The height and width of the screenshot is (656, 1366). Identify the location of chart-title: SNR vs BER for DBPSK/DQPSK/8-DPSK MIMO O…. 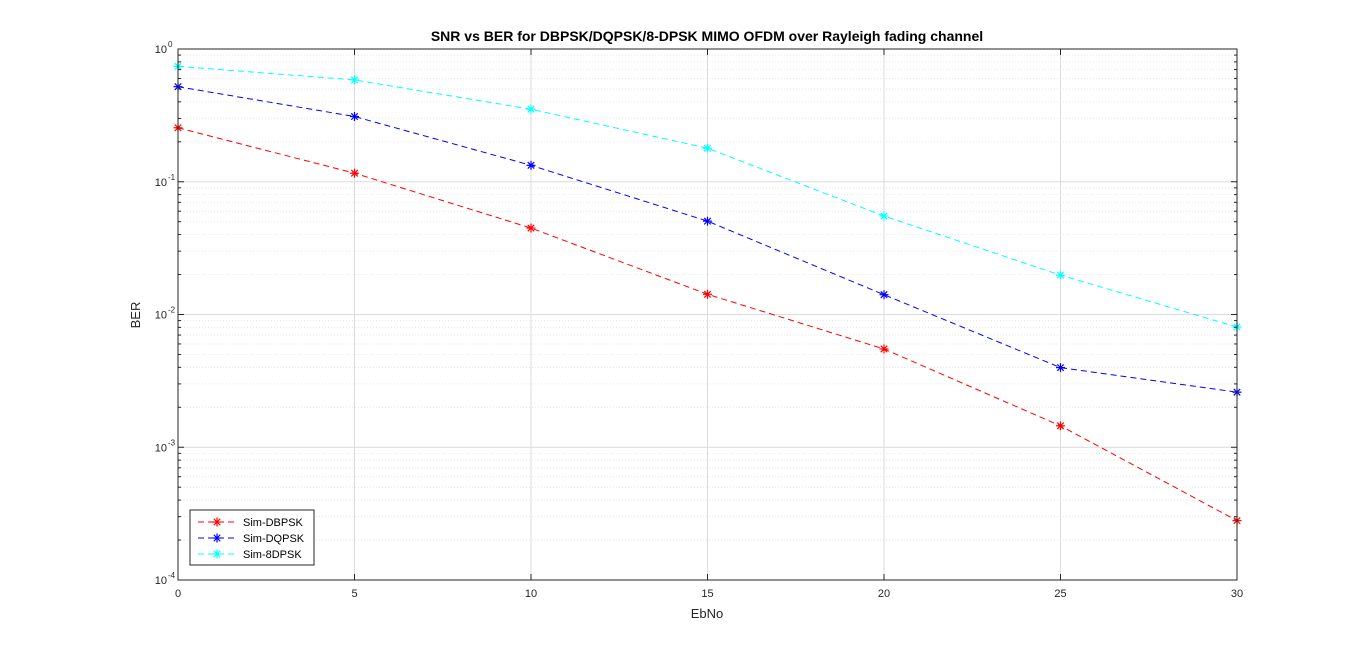
(707, 36).